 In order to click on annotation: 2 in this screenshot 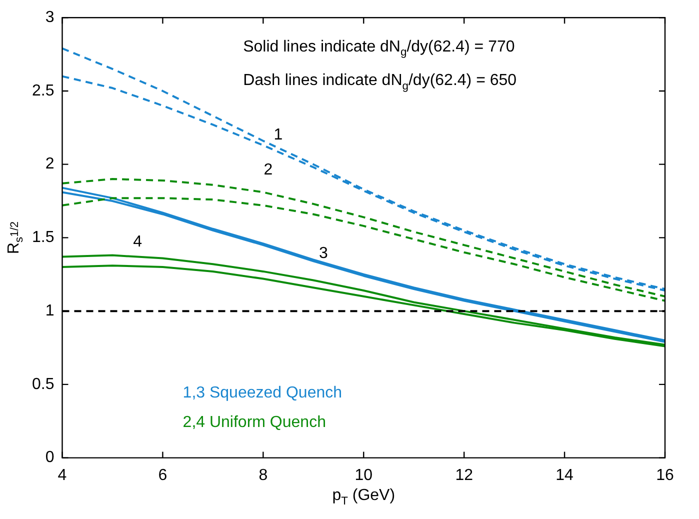, I will do `click(268, 170)`.